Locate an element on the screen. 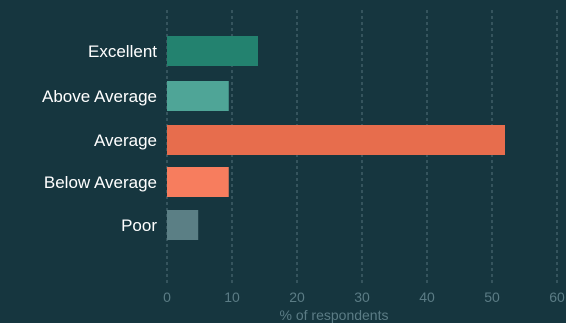  bar-poor is located at coordinates (183, 225).